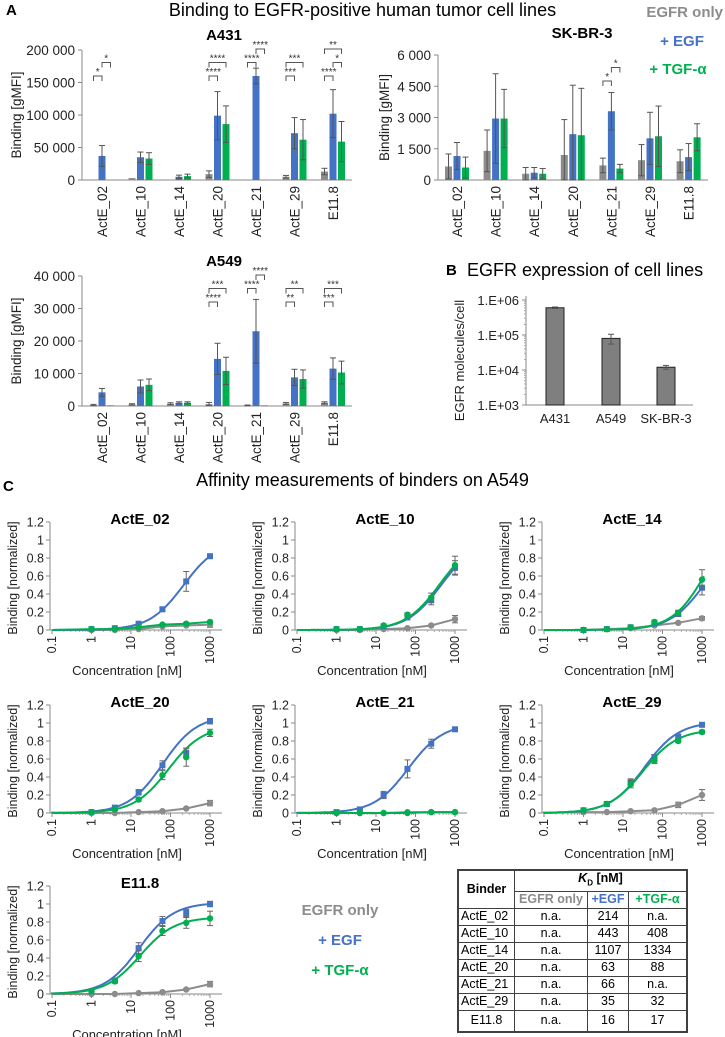 The height and width of the screenshot is (1037, 725). What do you see at coordinates (340, 910) in the screenshot?
I see `legend-c-egfr-only: EGFR only` at bounding box center [340, 910].